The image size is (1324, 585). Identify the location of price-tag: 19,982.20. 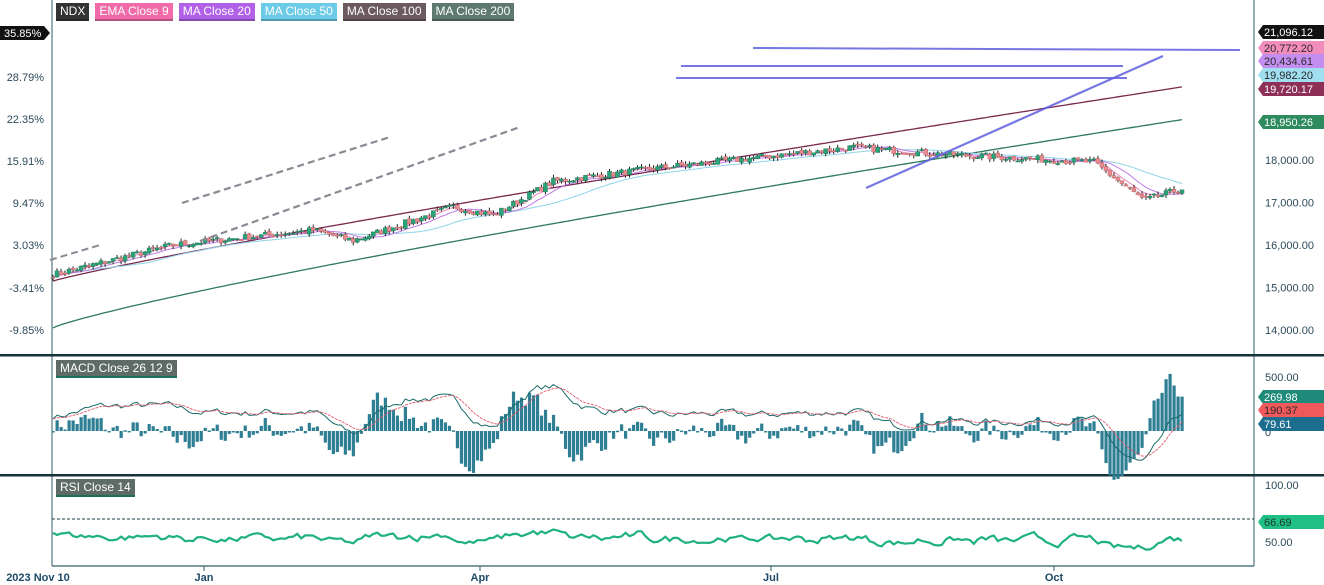
(1291, 75).